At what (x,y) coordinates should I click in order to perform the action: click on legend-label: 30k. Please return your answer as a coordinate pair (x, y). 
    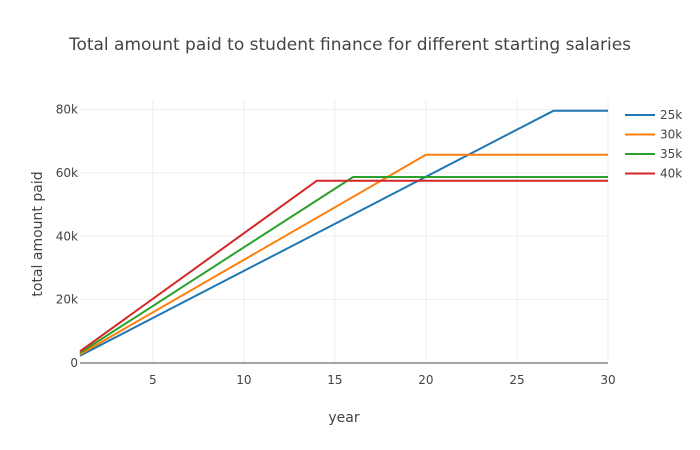
    Looking at the image, I should click on (671, 135).